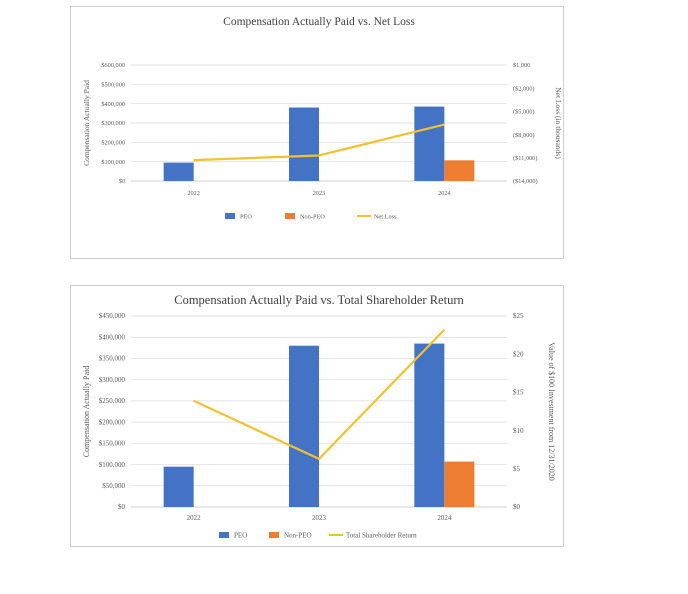 This screenshot has width=688, height=594. Describe the element at coordinates (113, 486) in the screenshot. I see `y-tick-label: $50,000` at that location.